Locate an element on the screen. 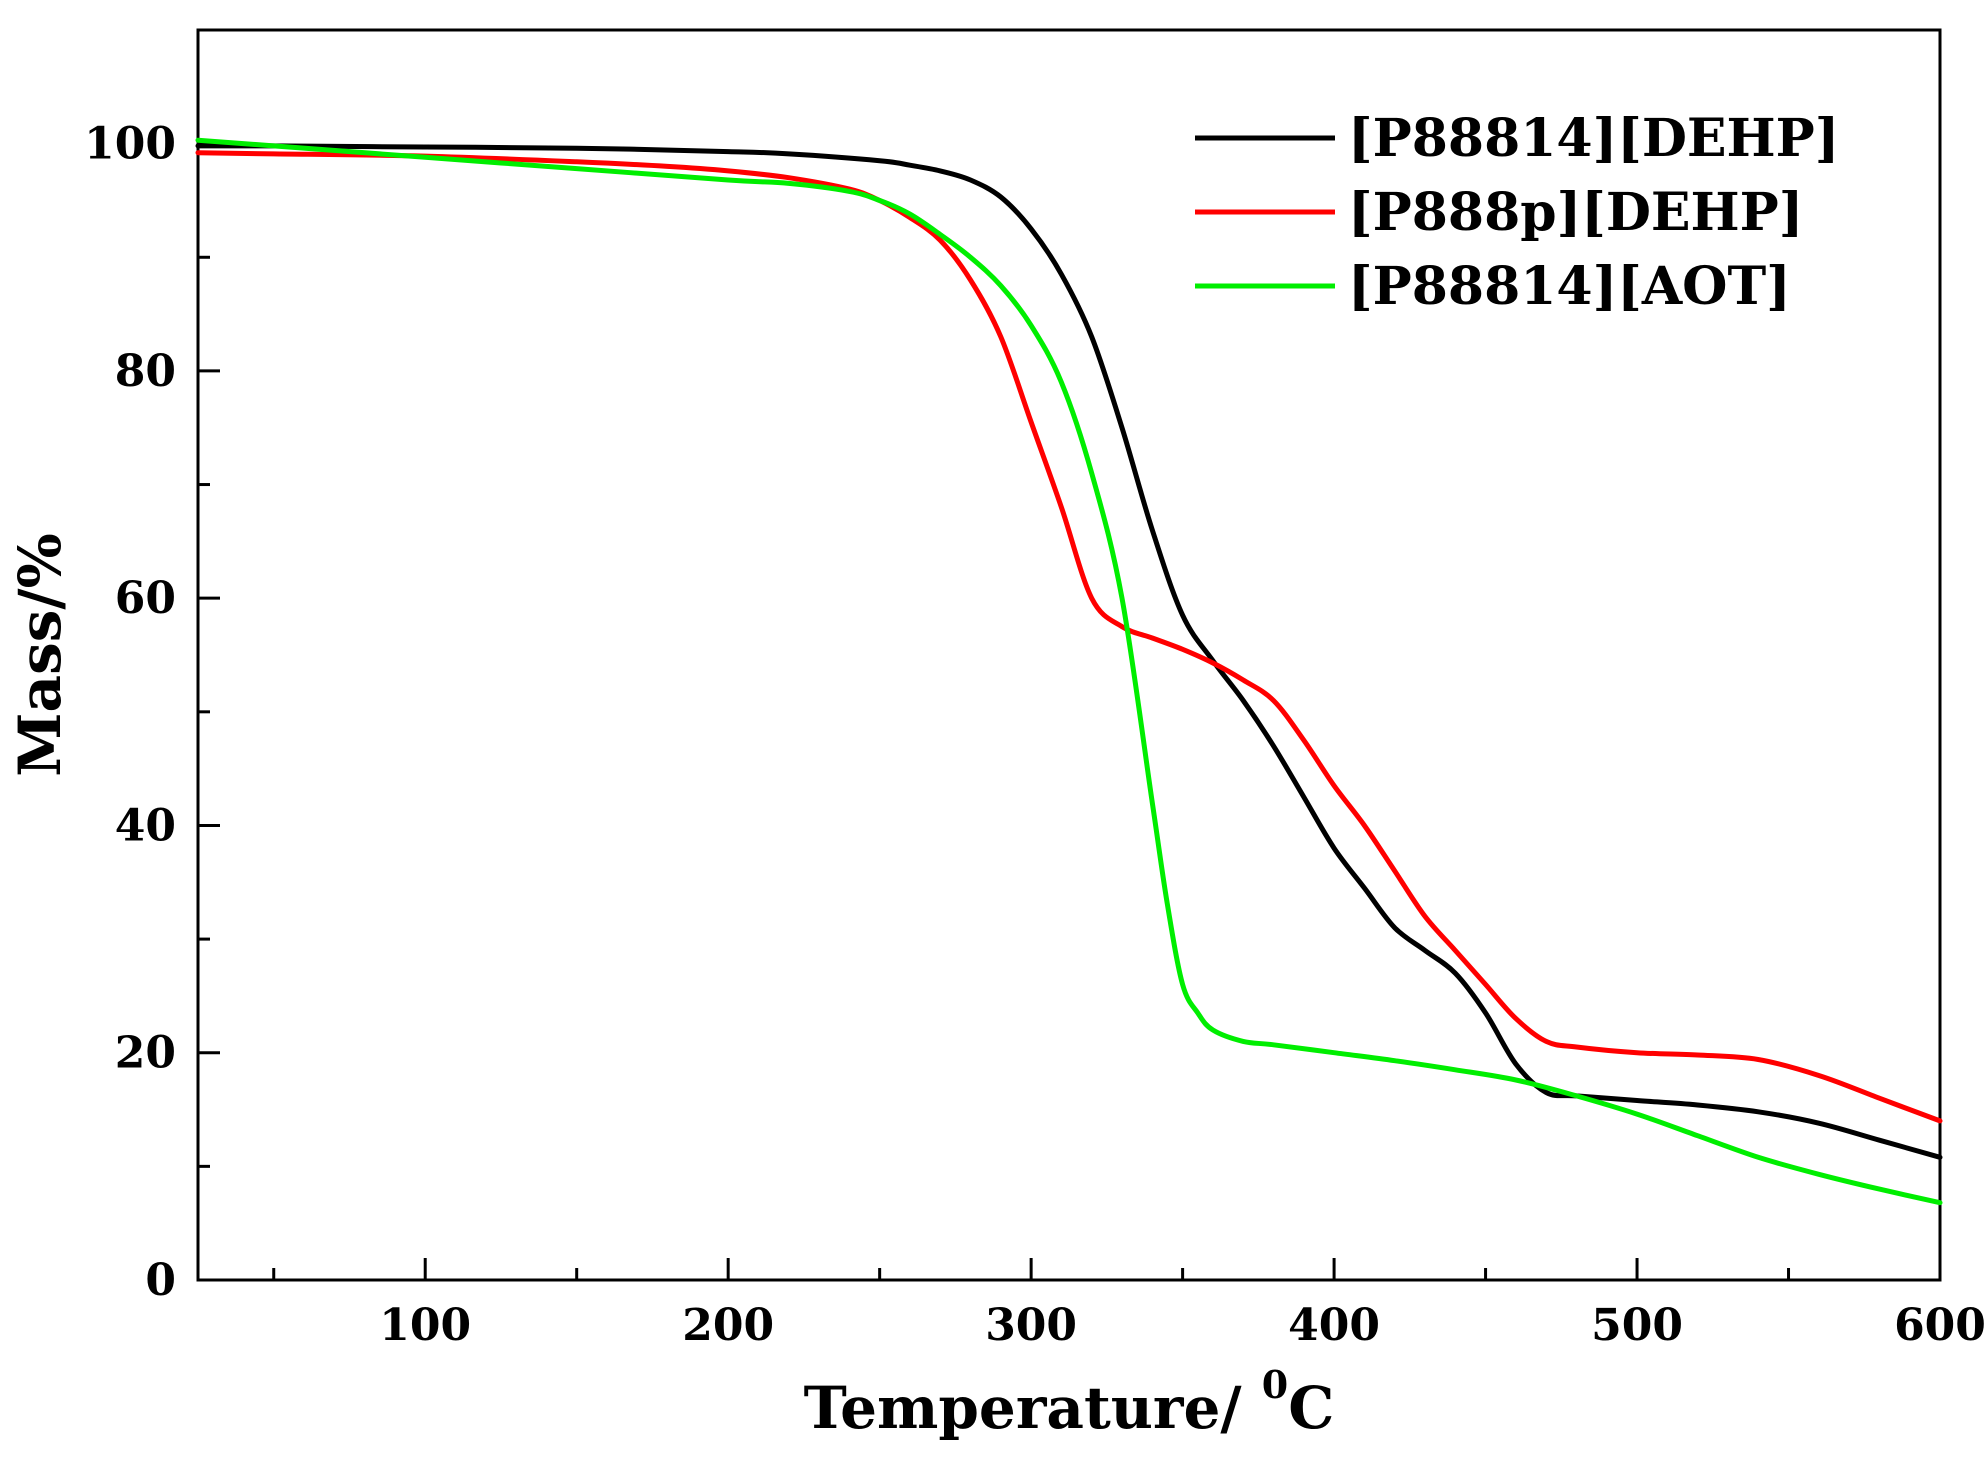 The image size is (1988, 1465). y-tick-label-60: 60 is located at coordinates (145, 598).